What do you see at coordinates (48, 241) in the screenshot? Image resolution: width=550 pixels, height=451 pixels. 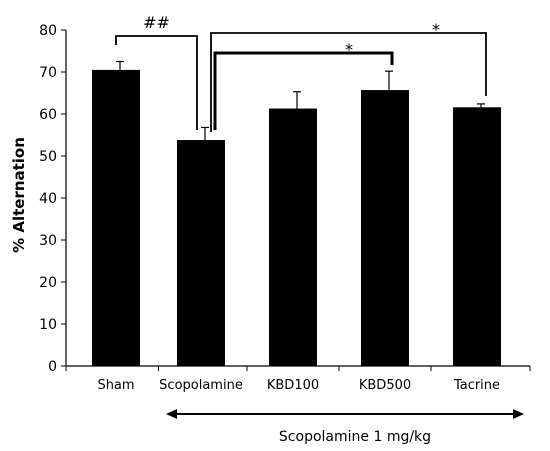 I see `y-tick-label: 30` at bounding box center [48, 241].